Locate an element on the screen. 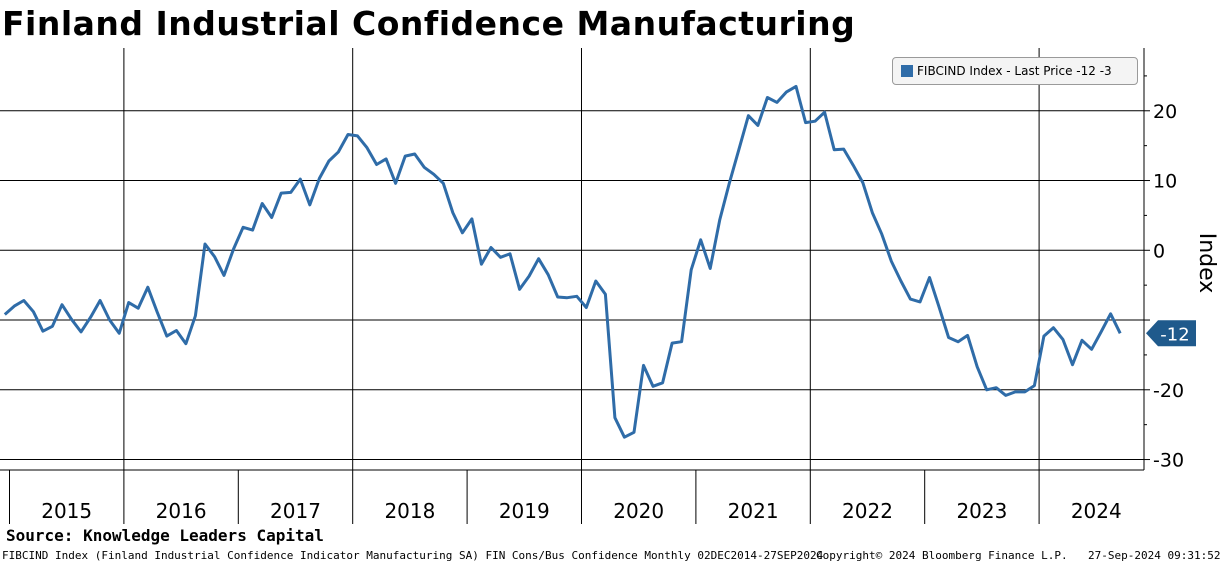 The image size is (1224, 566). x-tick-label: 2022 is located at coordinates (867, 511).